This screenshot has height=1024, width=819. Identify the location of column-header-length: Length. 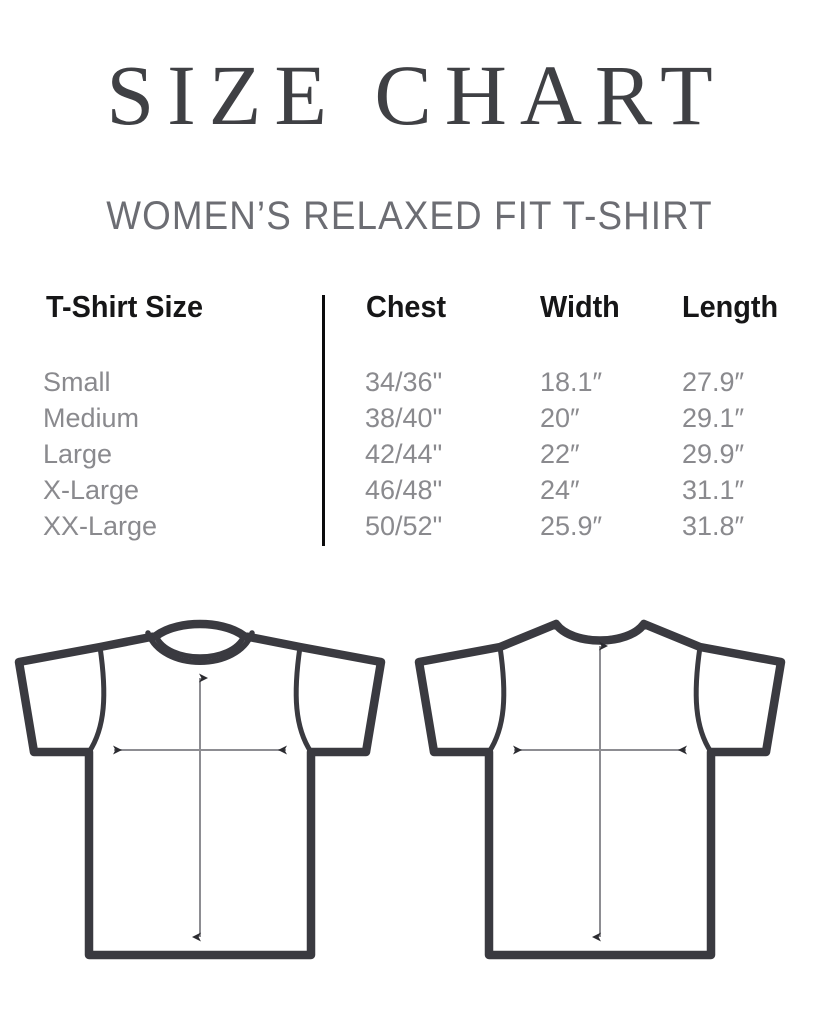
(730, 306).